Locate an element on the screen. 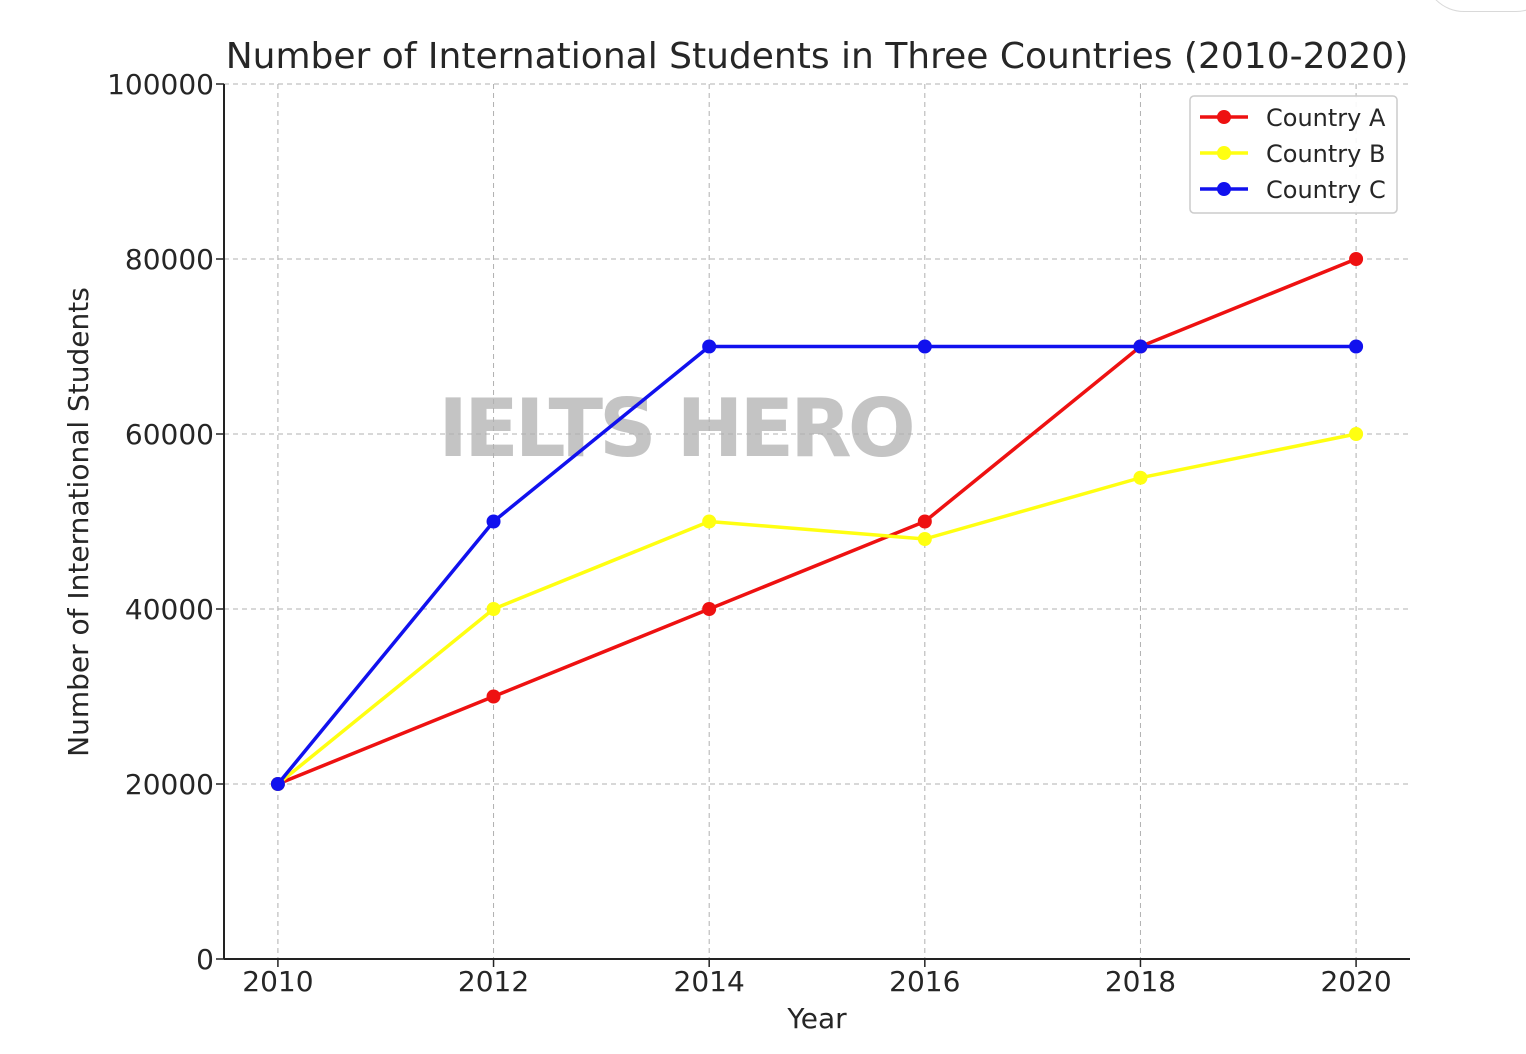 This screenshot has height=1054, width=1526. x-axis-label: Year is located at coordinates (816, 1018).